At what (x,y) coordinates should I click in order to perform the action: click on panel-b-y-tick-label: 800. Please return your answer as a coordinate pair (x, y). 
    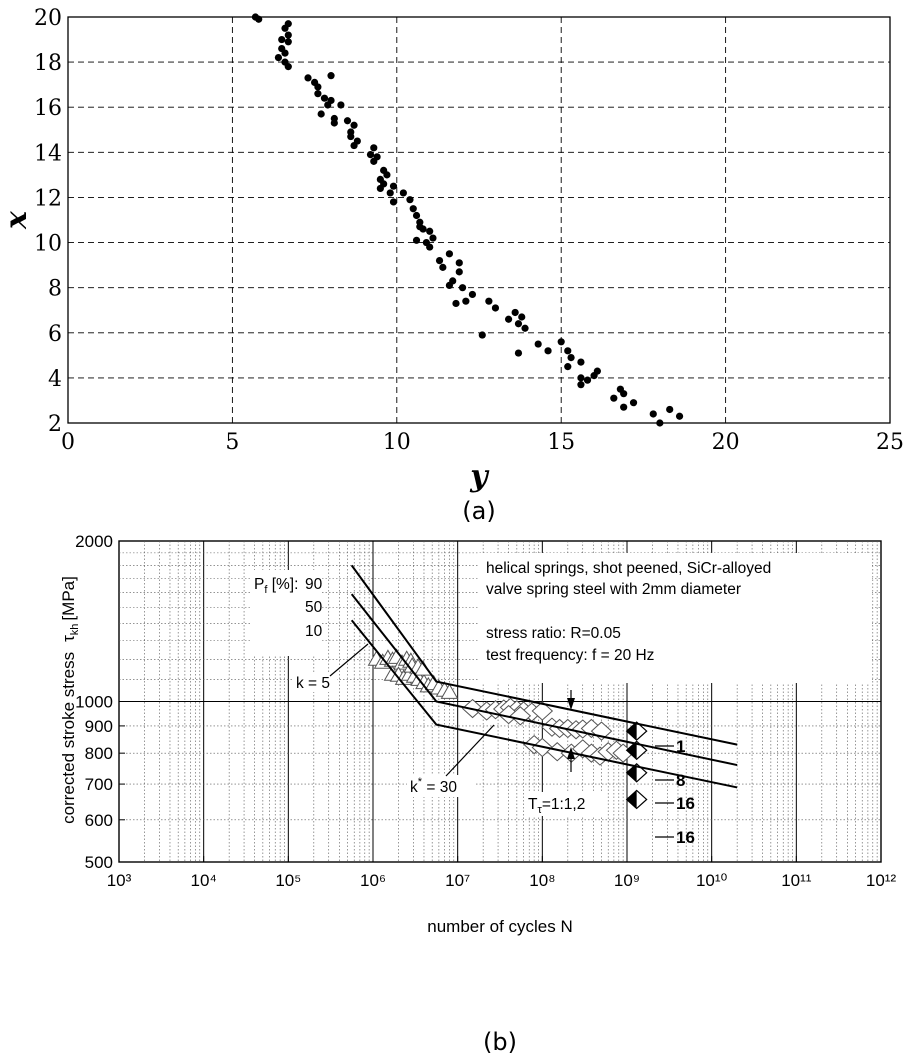
    Looking at the image, I should click on (99, 753).